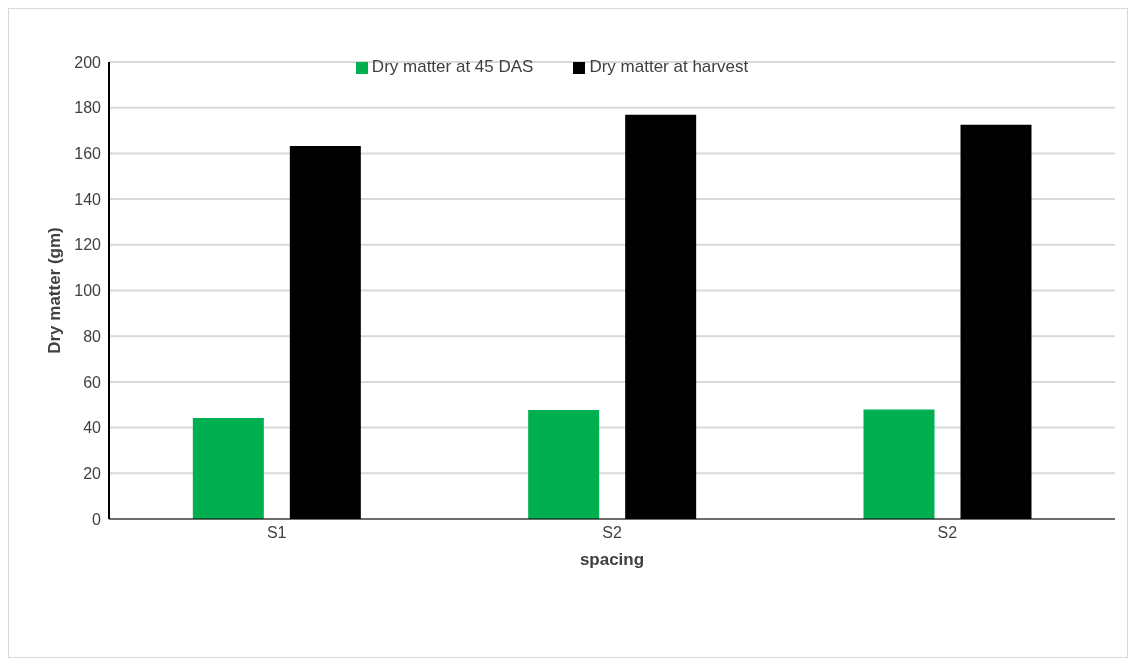 The image size is (1135, 666). Describe the element at coordinates (92, 382) in the screenshot. I see `y-tick-label: 60` at that location.